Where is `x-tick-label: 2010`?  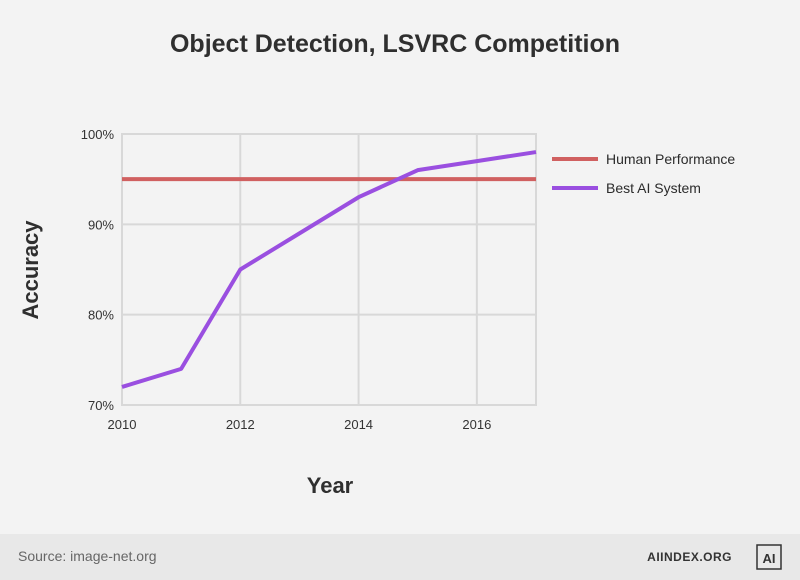 x-tick-label: 2010 is located at coordinates (122, 424).